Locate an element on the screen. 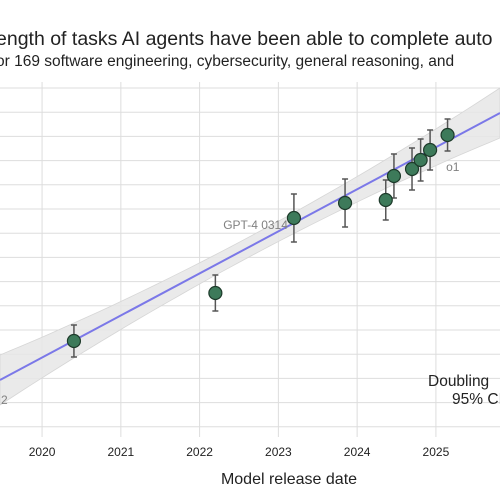  x-axis-label: Model release date is located at coordinates (289, 479).